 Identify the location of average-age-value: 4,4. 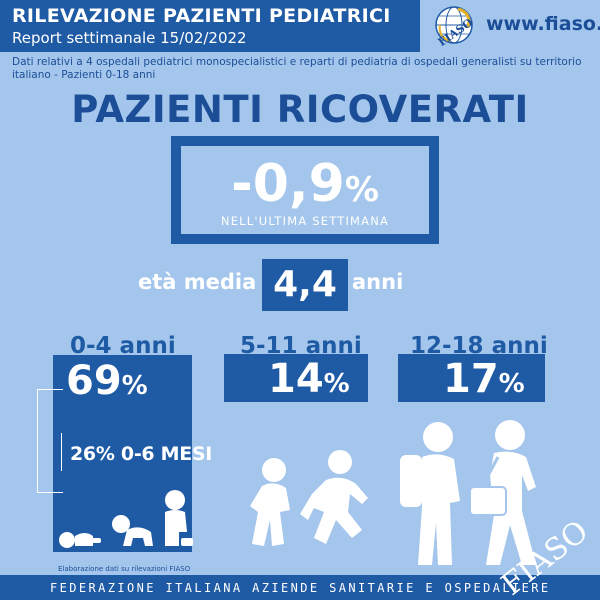
(305, 285).